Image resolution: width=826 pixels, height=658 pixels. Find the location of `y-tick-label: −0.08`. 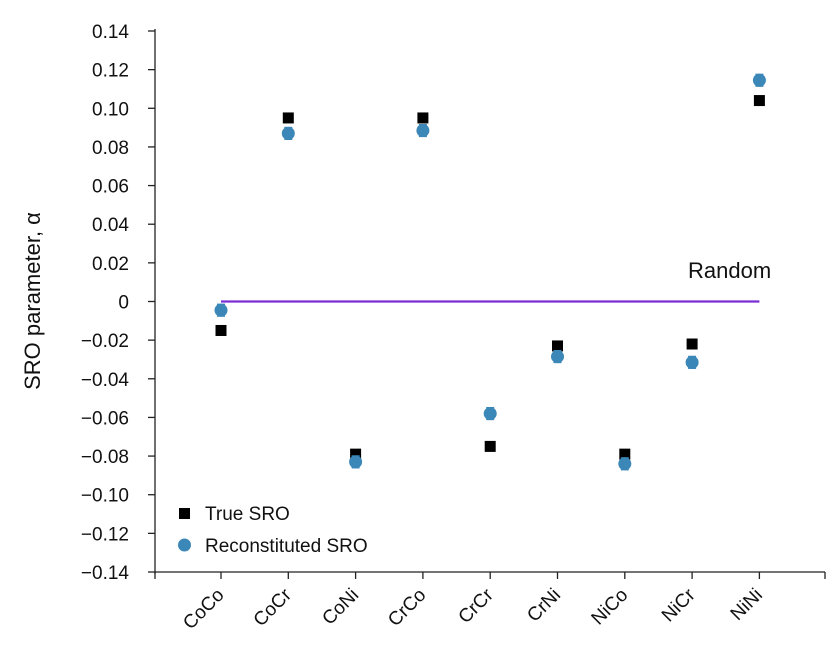

y-tick-label: −0.08 is located at coordinates (105, 457).